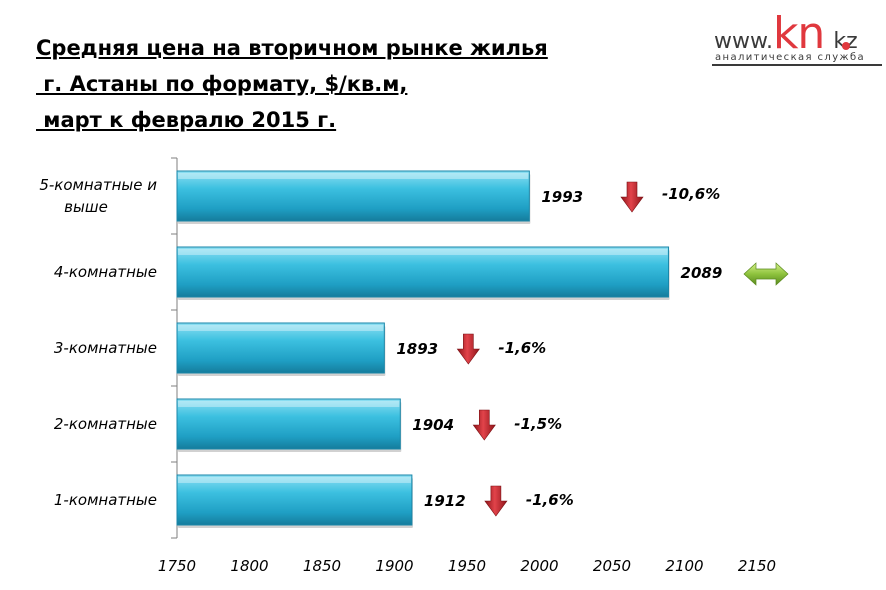 This screenshot has height=590, width=886. I want to click on logo-wordmark: www.knkz, so click(786, 34).